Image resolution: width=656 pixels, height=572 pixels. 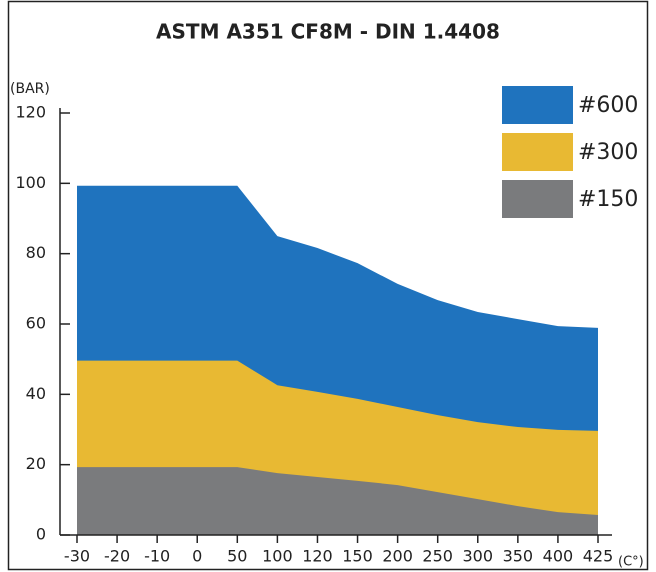 I want to click on x-axis-label: (C°), so click(x=631, y=562).